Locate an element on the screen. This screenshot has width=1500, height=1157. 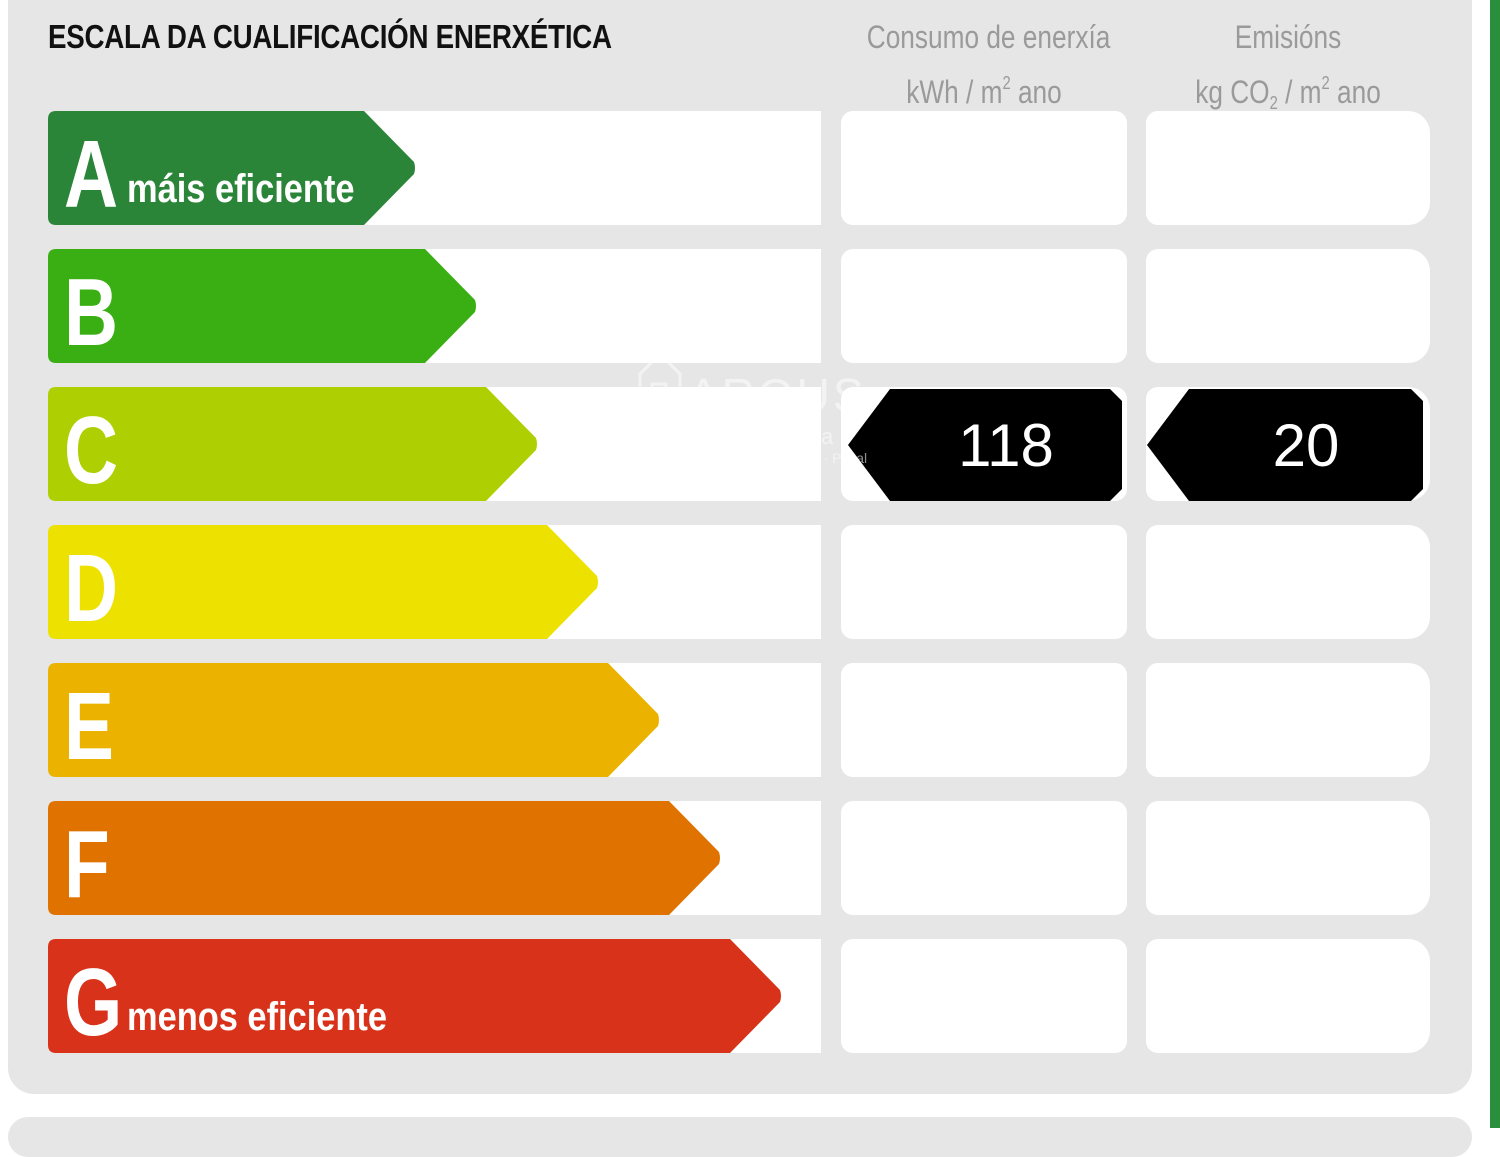
class-letter-c: C is located at coordinates (91, 450).